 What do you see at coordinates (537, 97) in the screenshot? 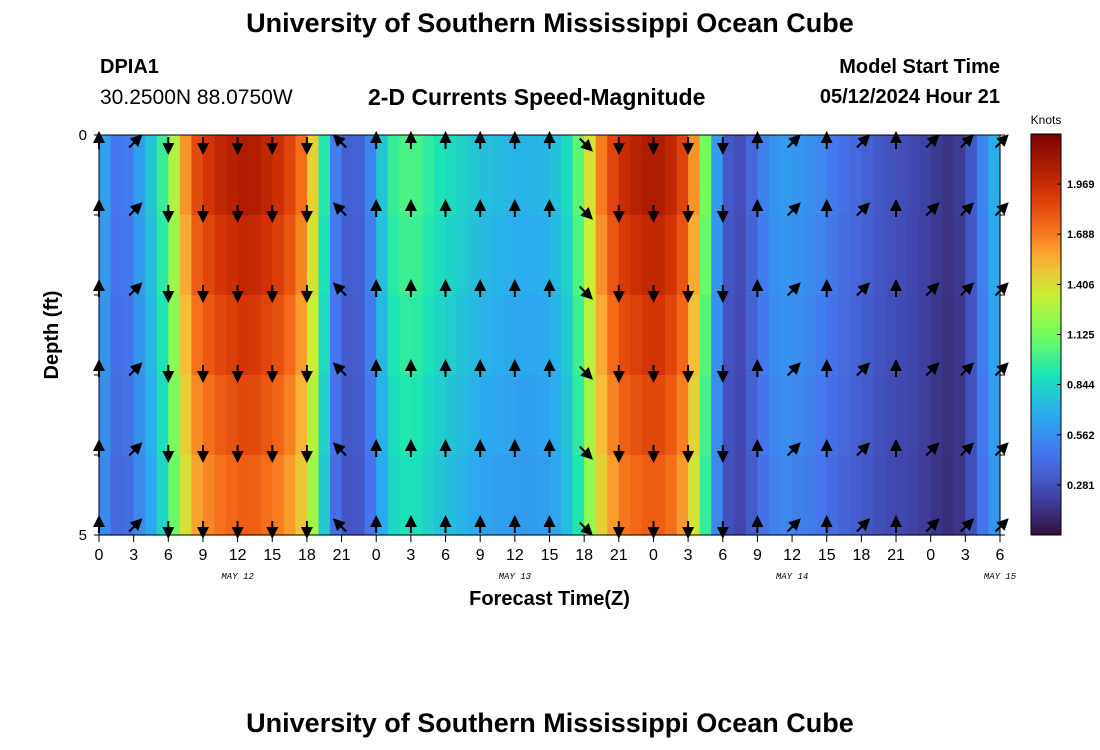
I see `chart-subtitle: 2-D Currents Speed-Magnitude` at bounding box center [537, 97].